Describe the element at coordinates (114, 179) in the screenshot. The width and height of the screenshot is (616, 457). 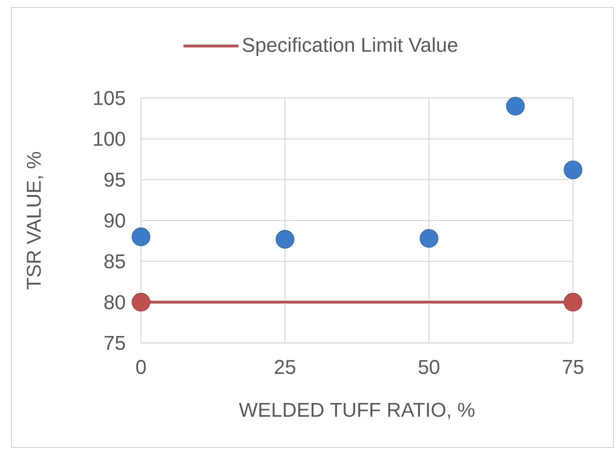
I see `y-tick-label: 95` at that location.